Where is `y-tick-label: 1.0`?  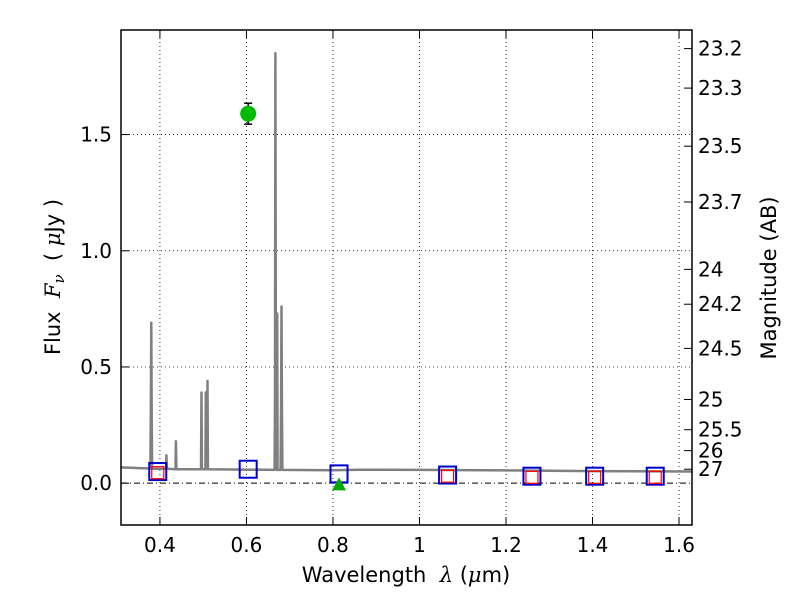 y-tick-label: 1.0 is located at coordinates (96, 251).